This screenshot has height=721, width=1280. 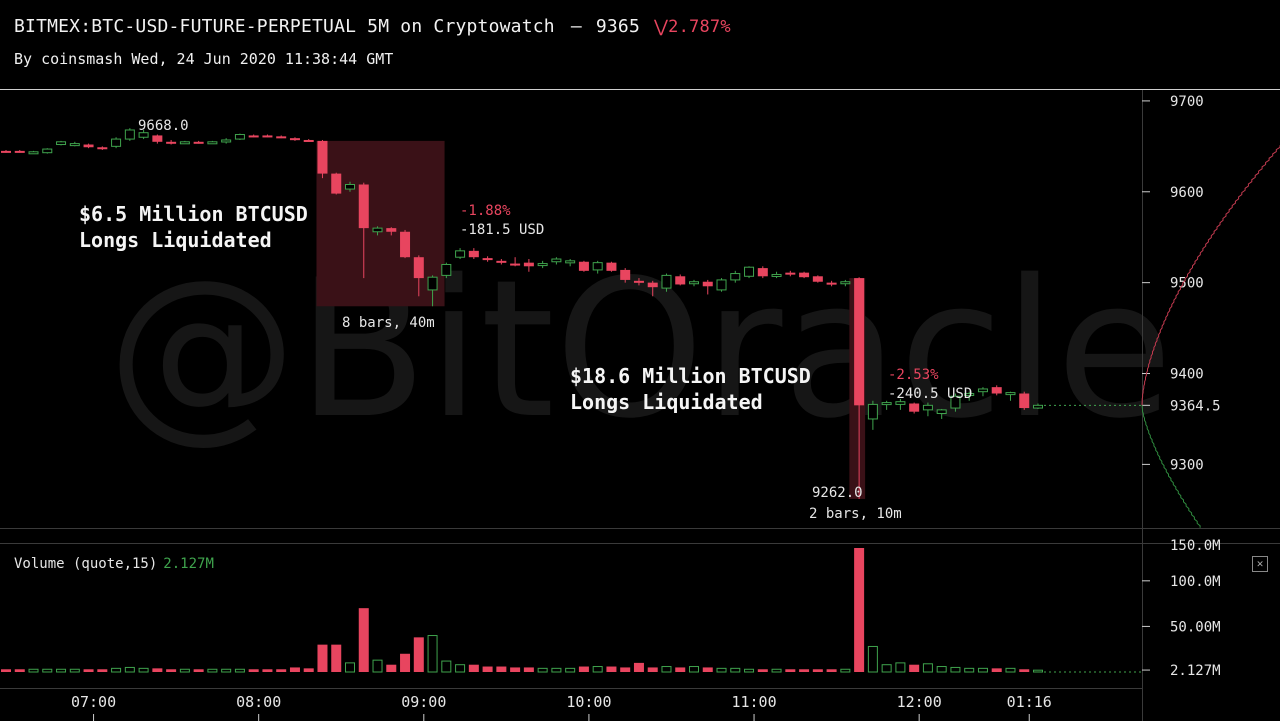 I want to click on price-tick-label: 9500, so click(x=1187, y=284).